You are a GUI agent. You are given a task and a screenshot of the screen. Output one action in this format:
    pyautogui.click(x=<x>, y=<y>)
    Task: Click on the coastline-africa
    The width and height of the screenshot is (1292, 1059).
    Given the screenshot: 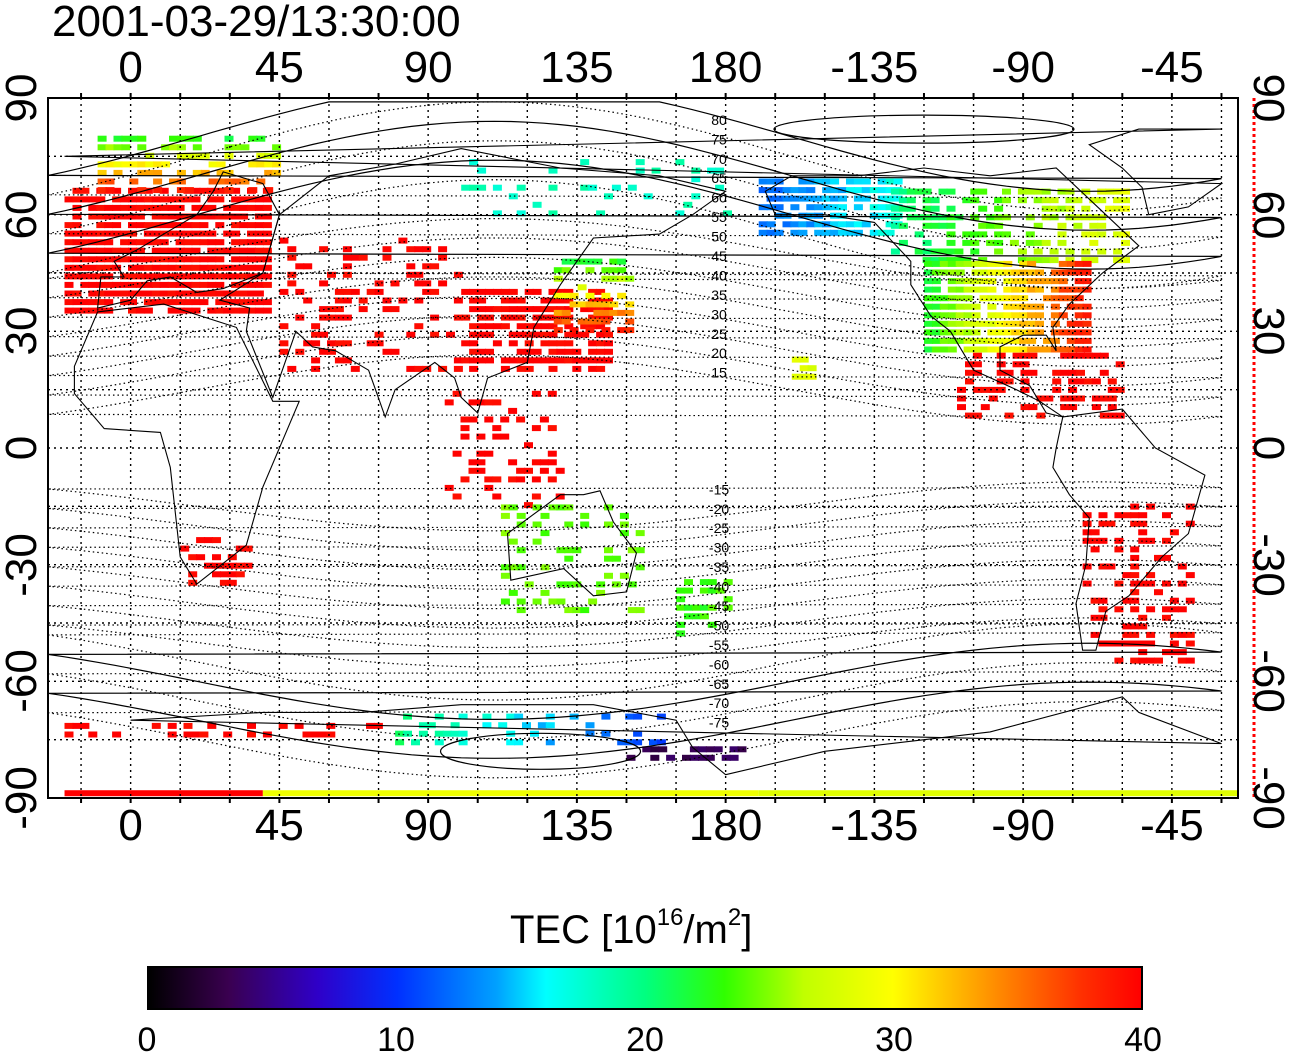 What is the action you would take?
    pyautogui.click(x=187, y=444)
    